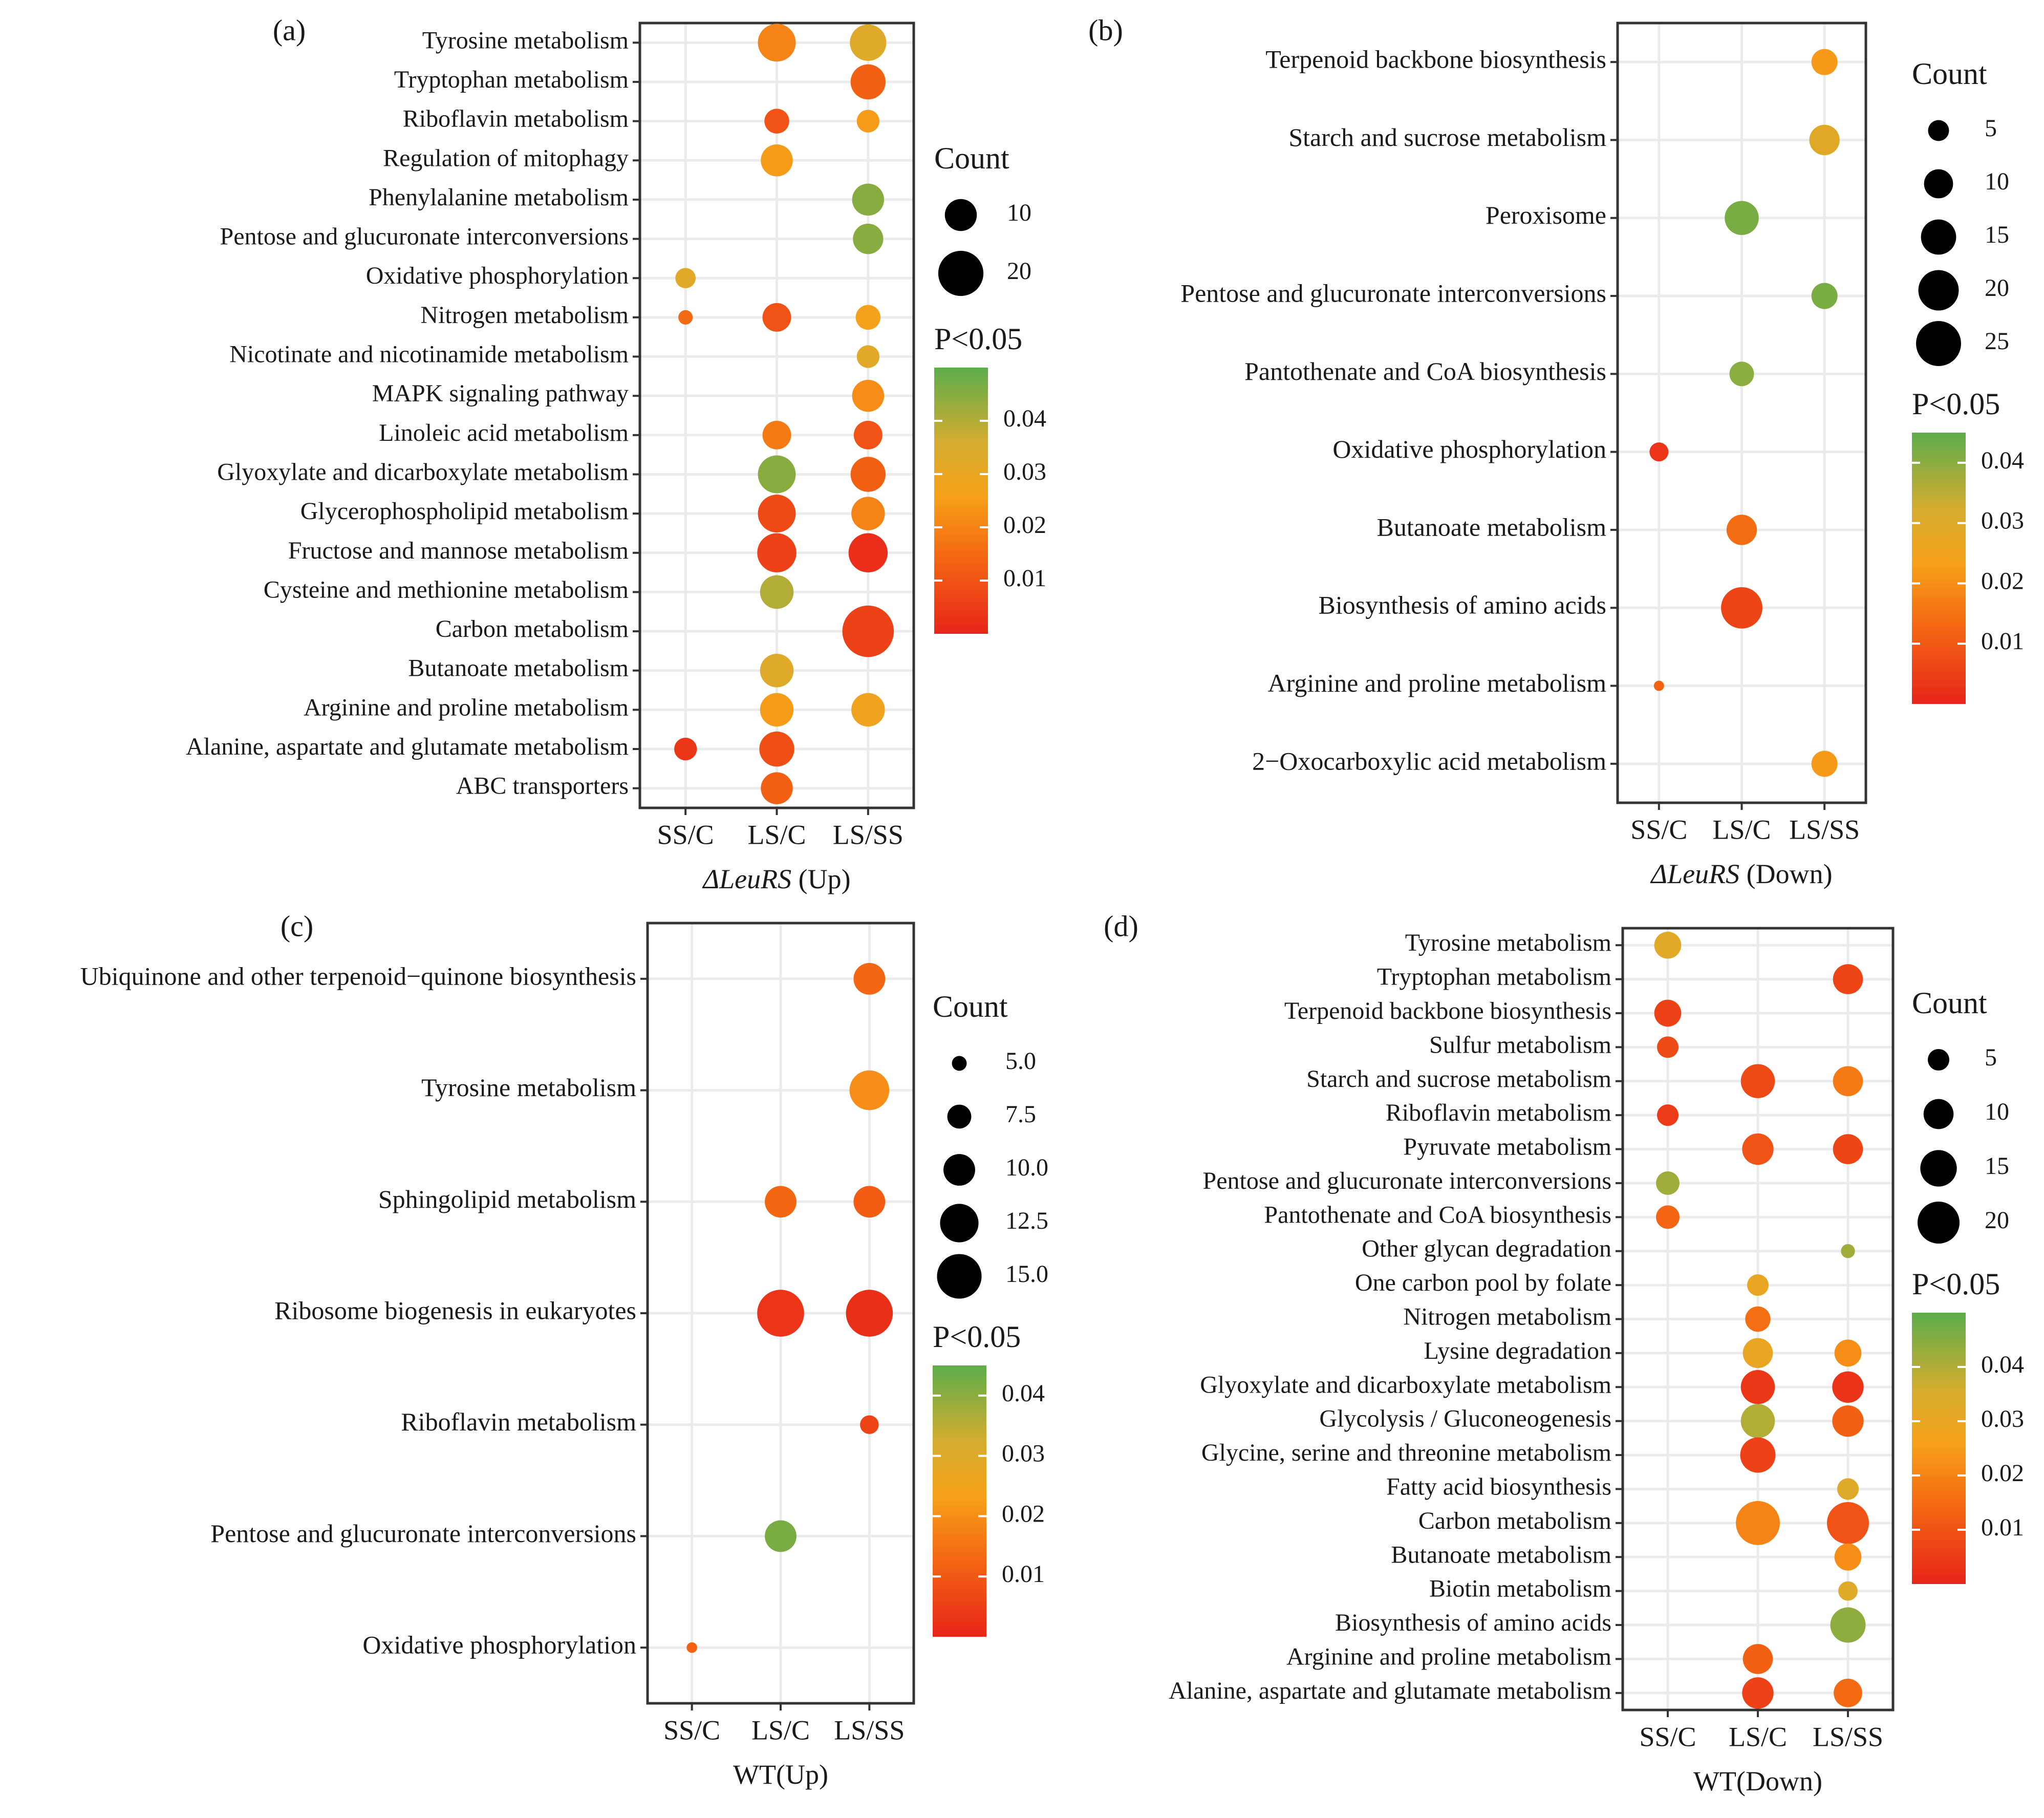  What do you see at coordinates (691, 1730) in the screenshot?
I see `x-tick-label: SS/C` at bounding box center [691, 1730].